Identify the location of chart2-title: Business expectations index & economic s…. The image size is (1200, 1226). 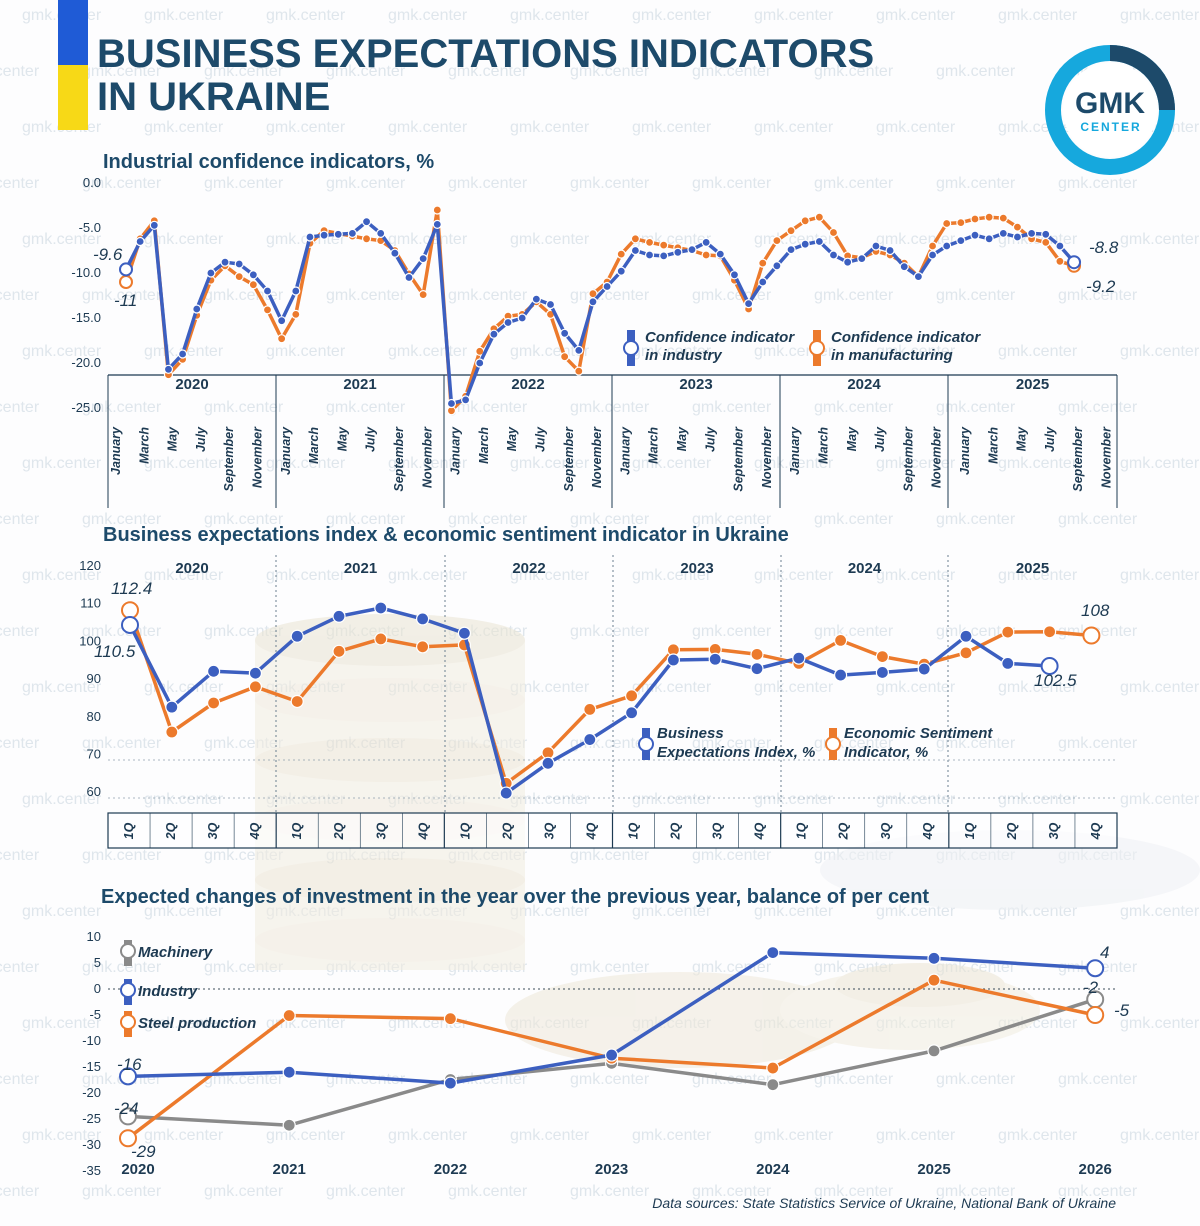
(446, 535).